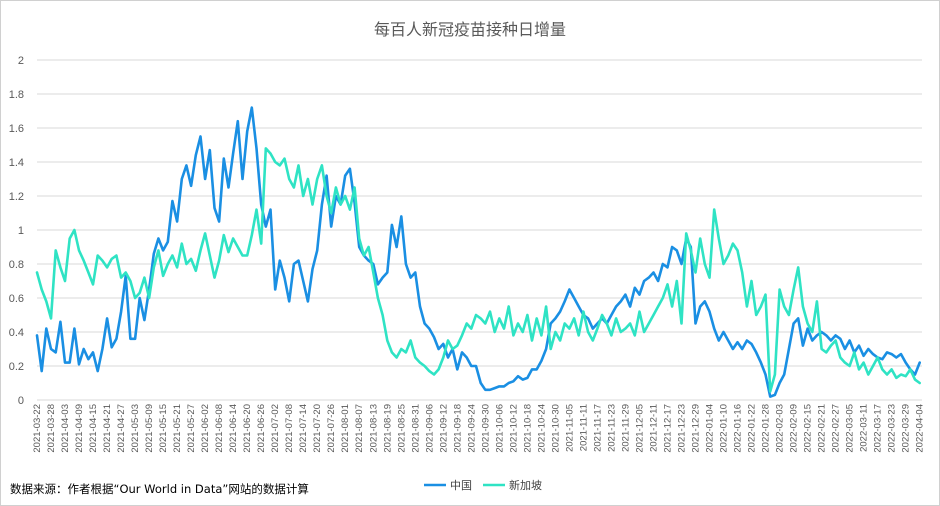  What do you see at coordinates (527, 428) in the screenshot?
I see `x-tick-label: 2021-10-18` at bounding box center [527, 428].